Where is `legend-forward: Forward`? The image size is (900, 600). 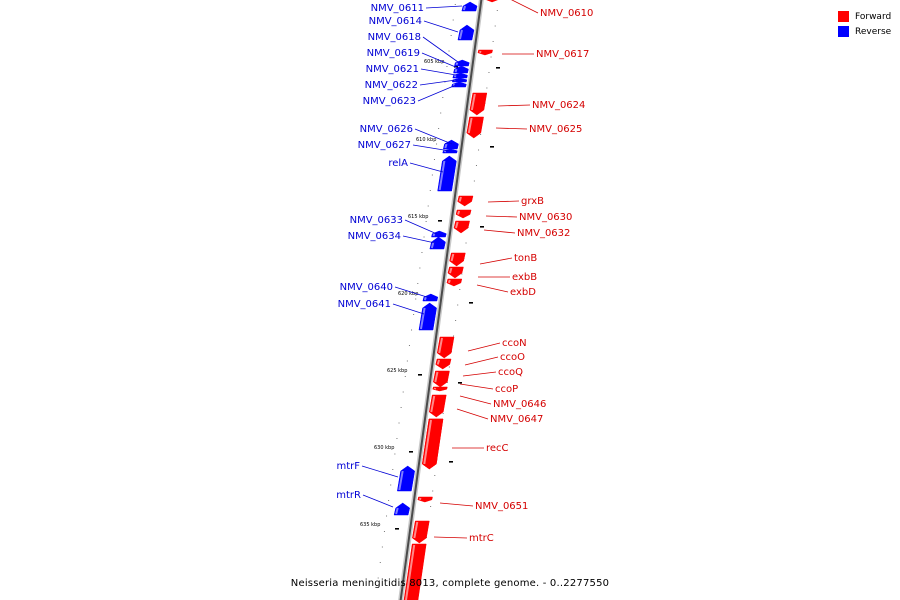 legend-forward: Forward is located at coordinates (864, 16).